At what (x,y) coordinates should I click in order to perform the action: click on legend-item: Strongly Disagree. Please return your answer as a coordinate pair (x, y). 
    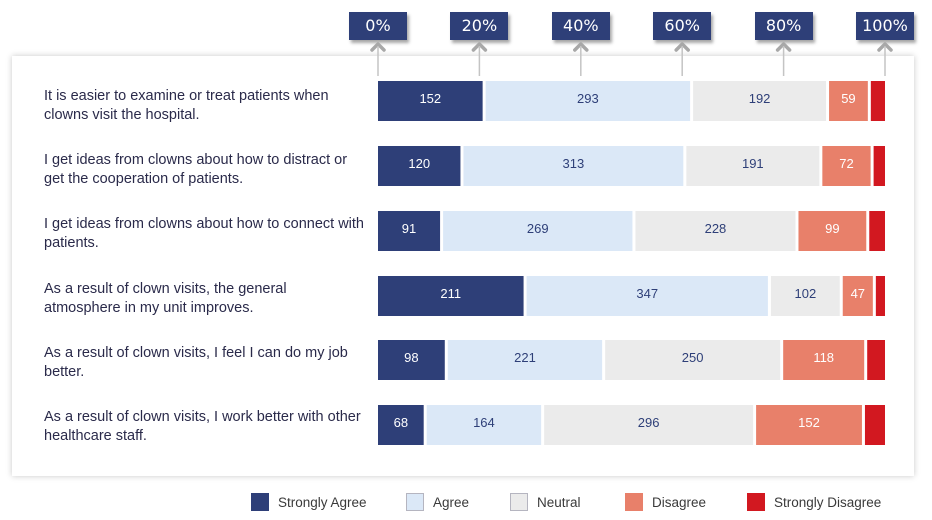
    Looking at the image, I should click on (814, 502).